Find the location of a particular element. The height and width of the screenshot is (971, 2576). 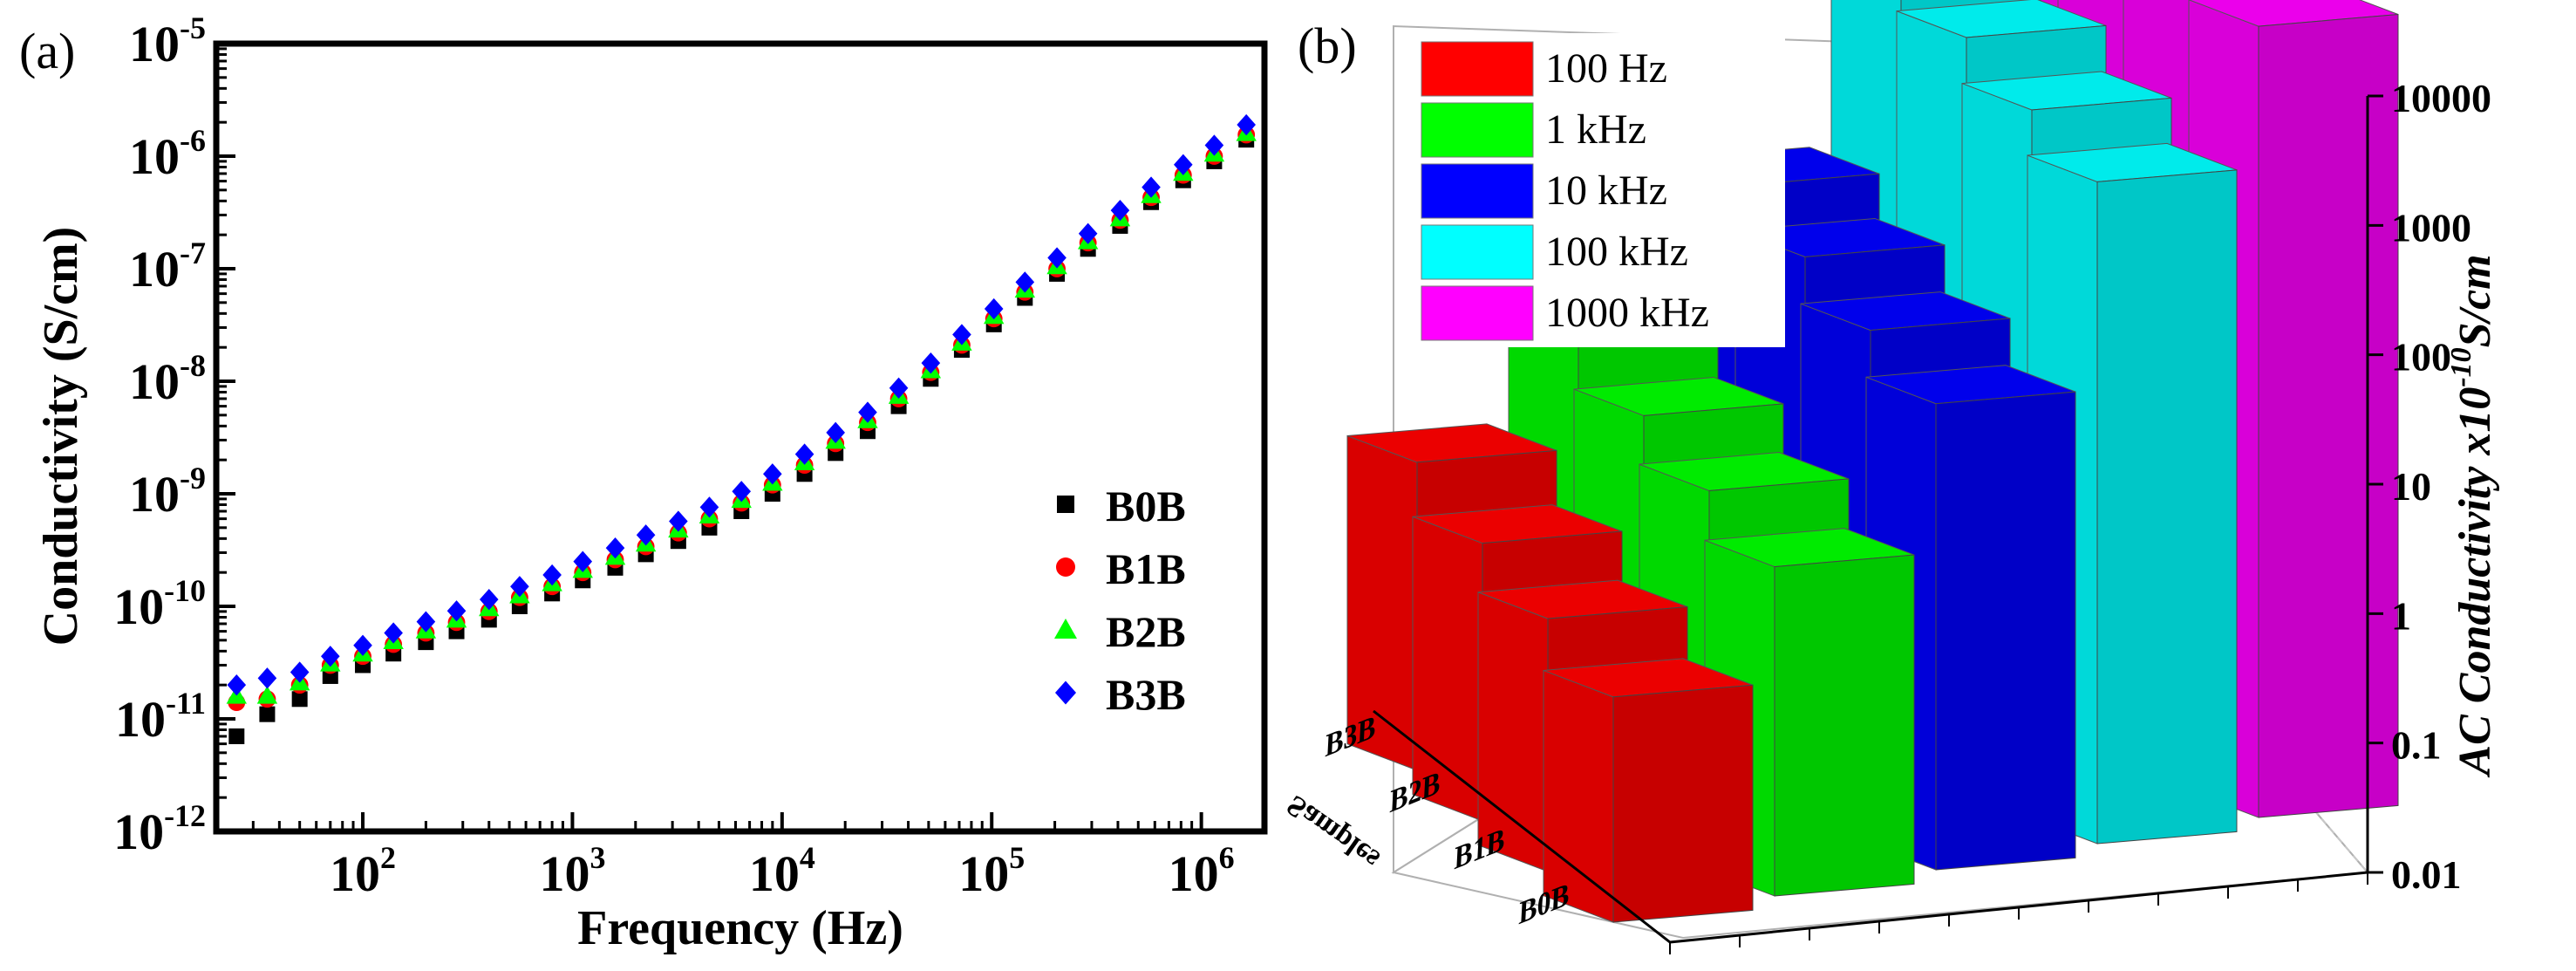

x-tick-label: 10⁵ is located at coordinates (991, 871).